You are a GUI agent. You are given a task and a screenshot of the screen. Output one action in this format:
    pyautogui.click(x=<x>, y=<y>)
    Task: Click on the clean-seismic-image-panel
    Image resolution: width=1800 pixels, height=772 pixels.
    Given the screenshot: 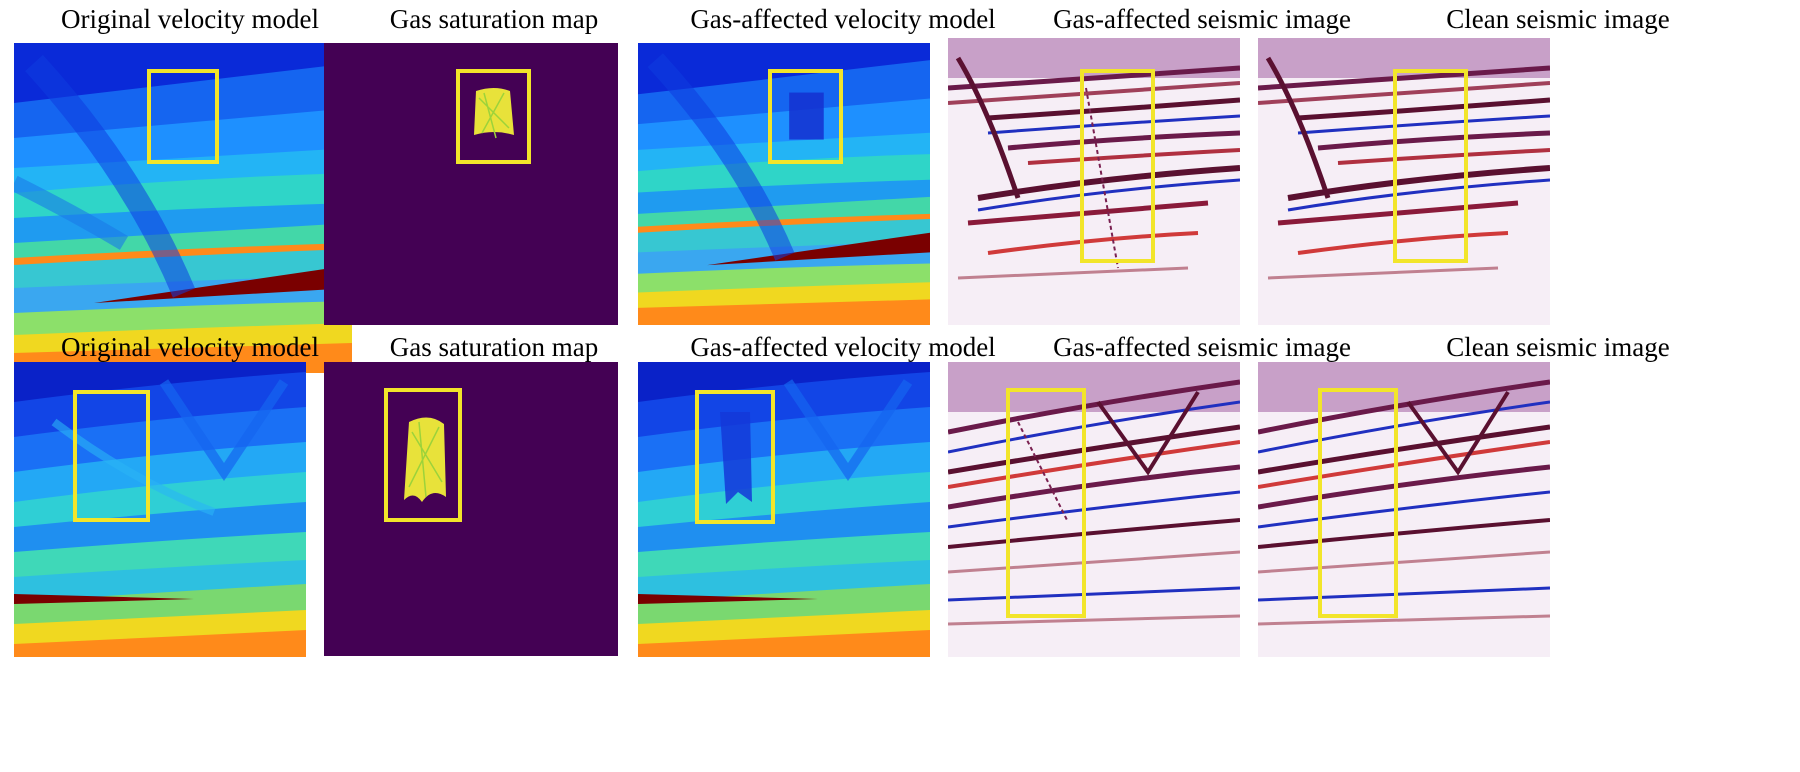 What is the action you would take?
    pyautogui.click(x=1404, y=509)
    